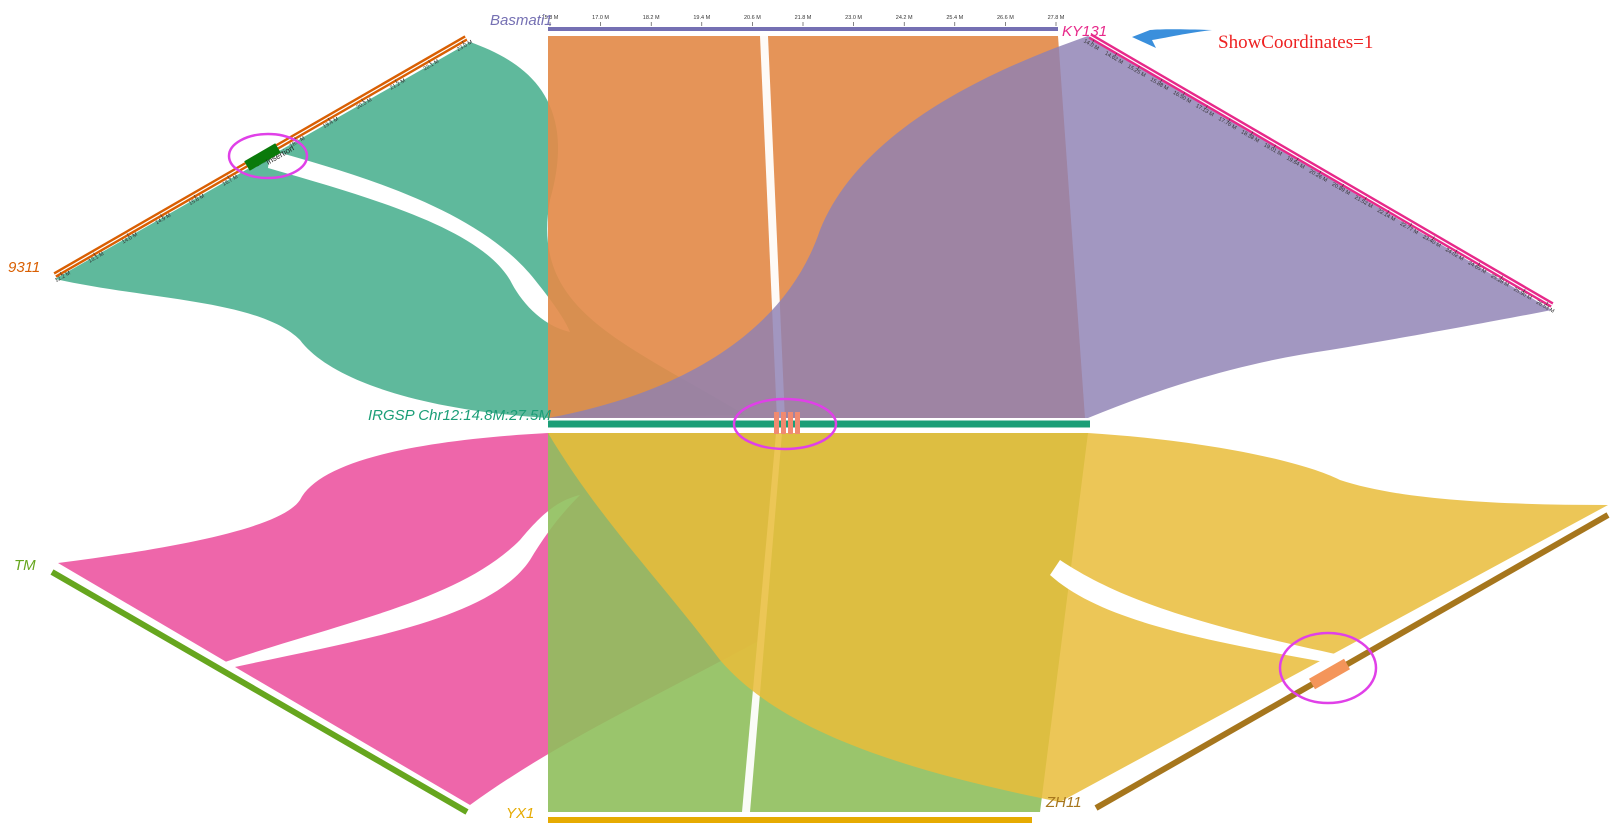 This screenshot has height=837, width=1616. Describe the element at coordinates (1056, 18) in the screenshot. I see `basmati-tick-label: 27.8 M` at that location.